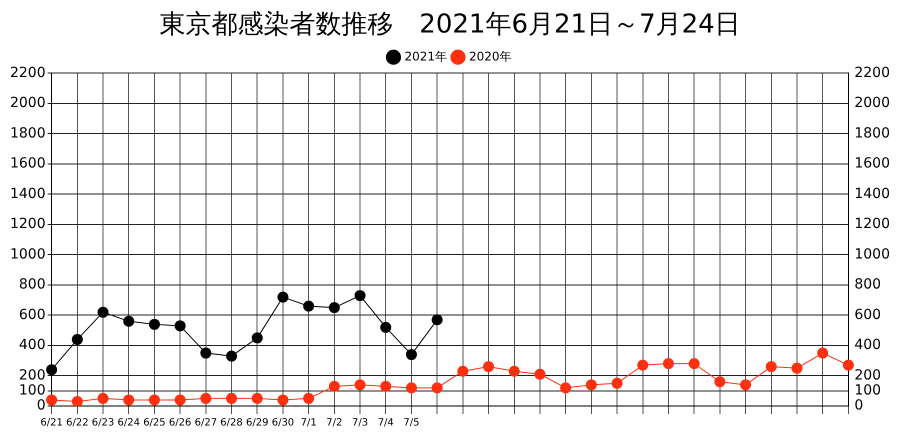 This screenshot has width=900, height=440. I want to click on x-tick-label: 7/4, so click(386, 423).